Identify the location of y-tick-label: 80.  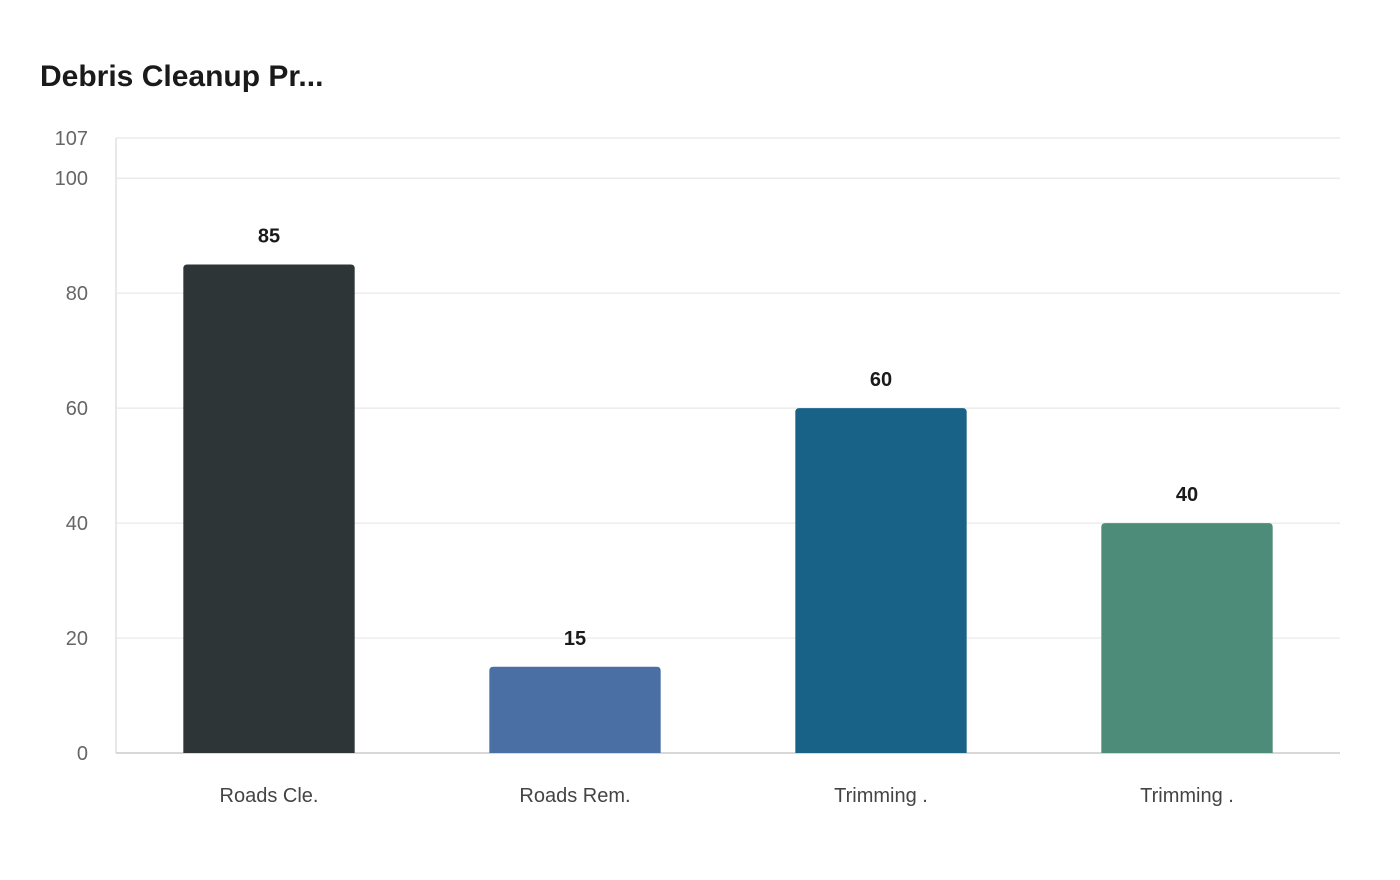
(77, 294).